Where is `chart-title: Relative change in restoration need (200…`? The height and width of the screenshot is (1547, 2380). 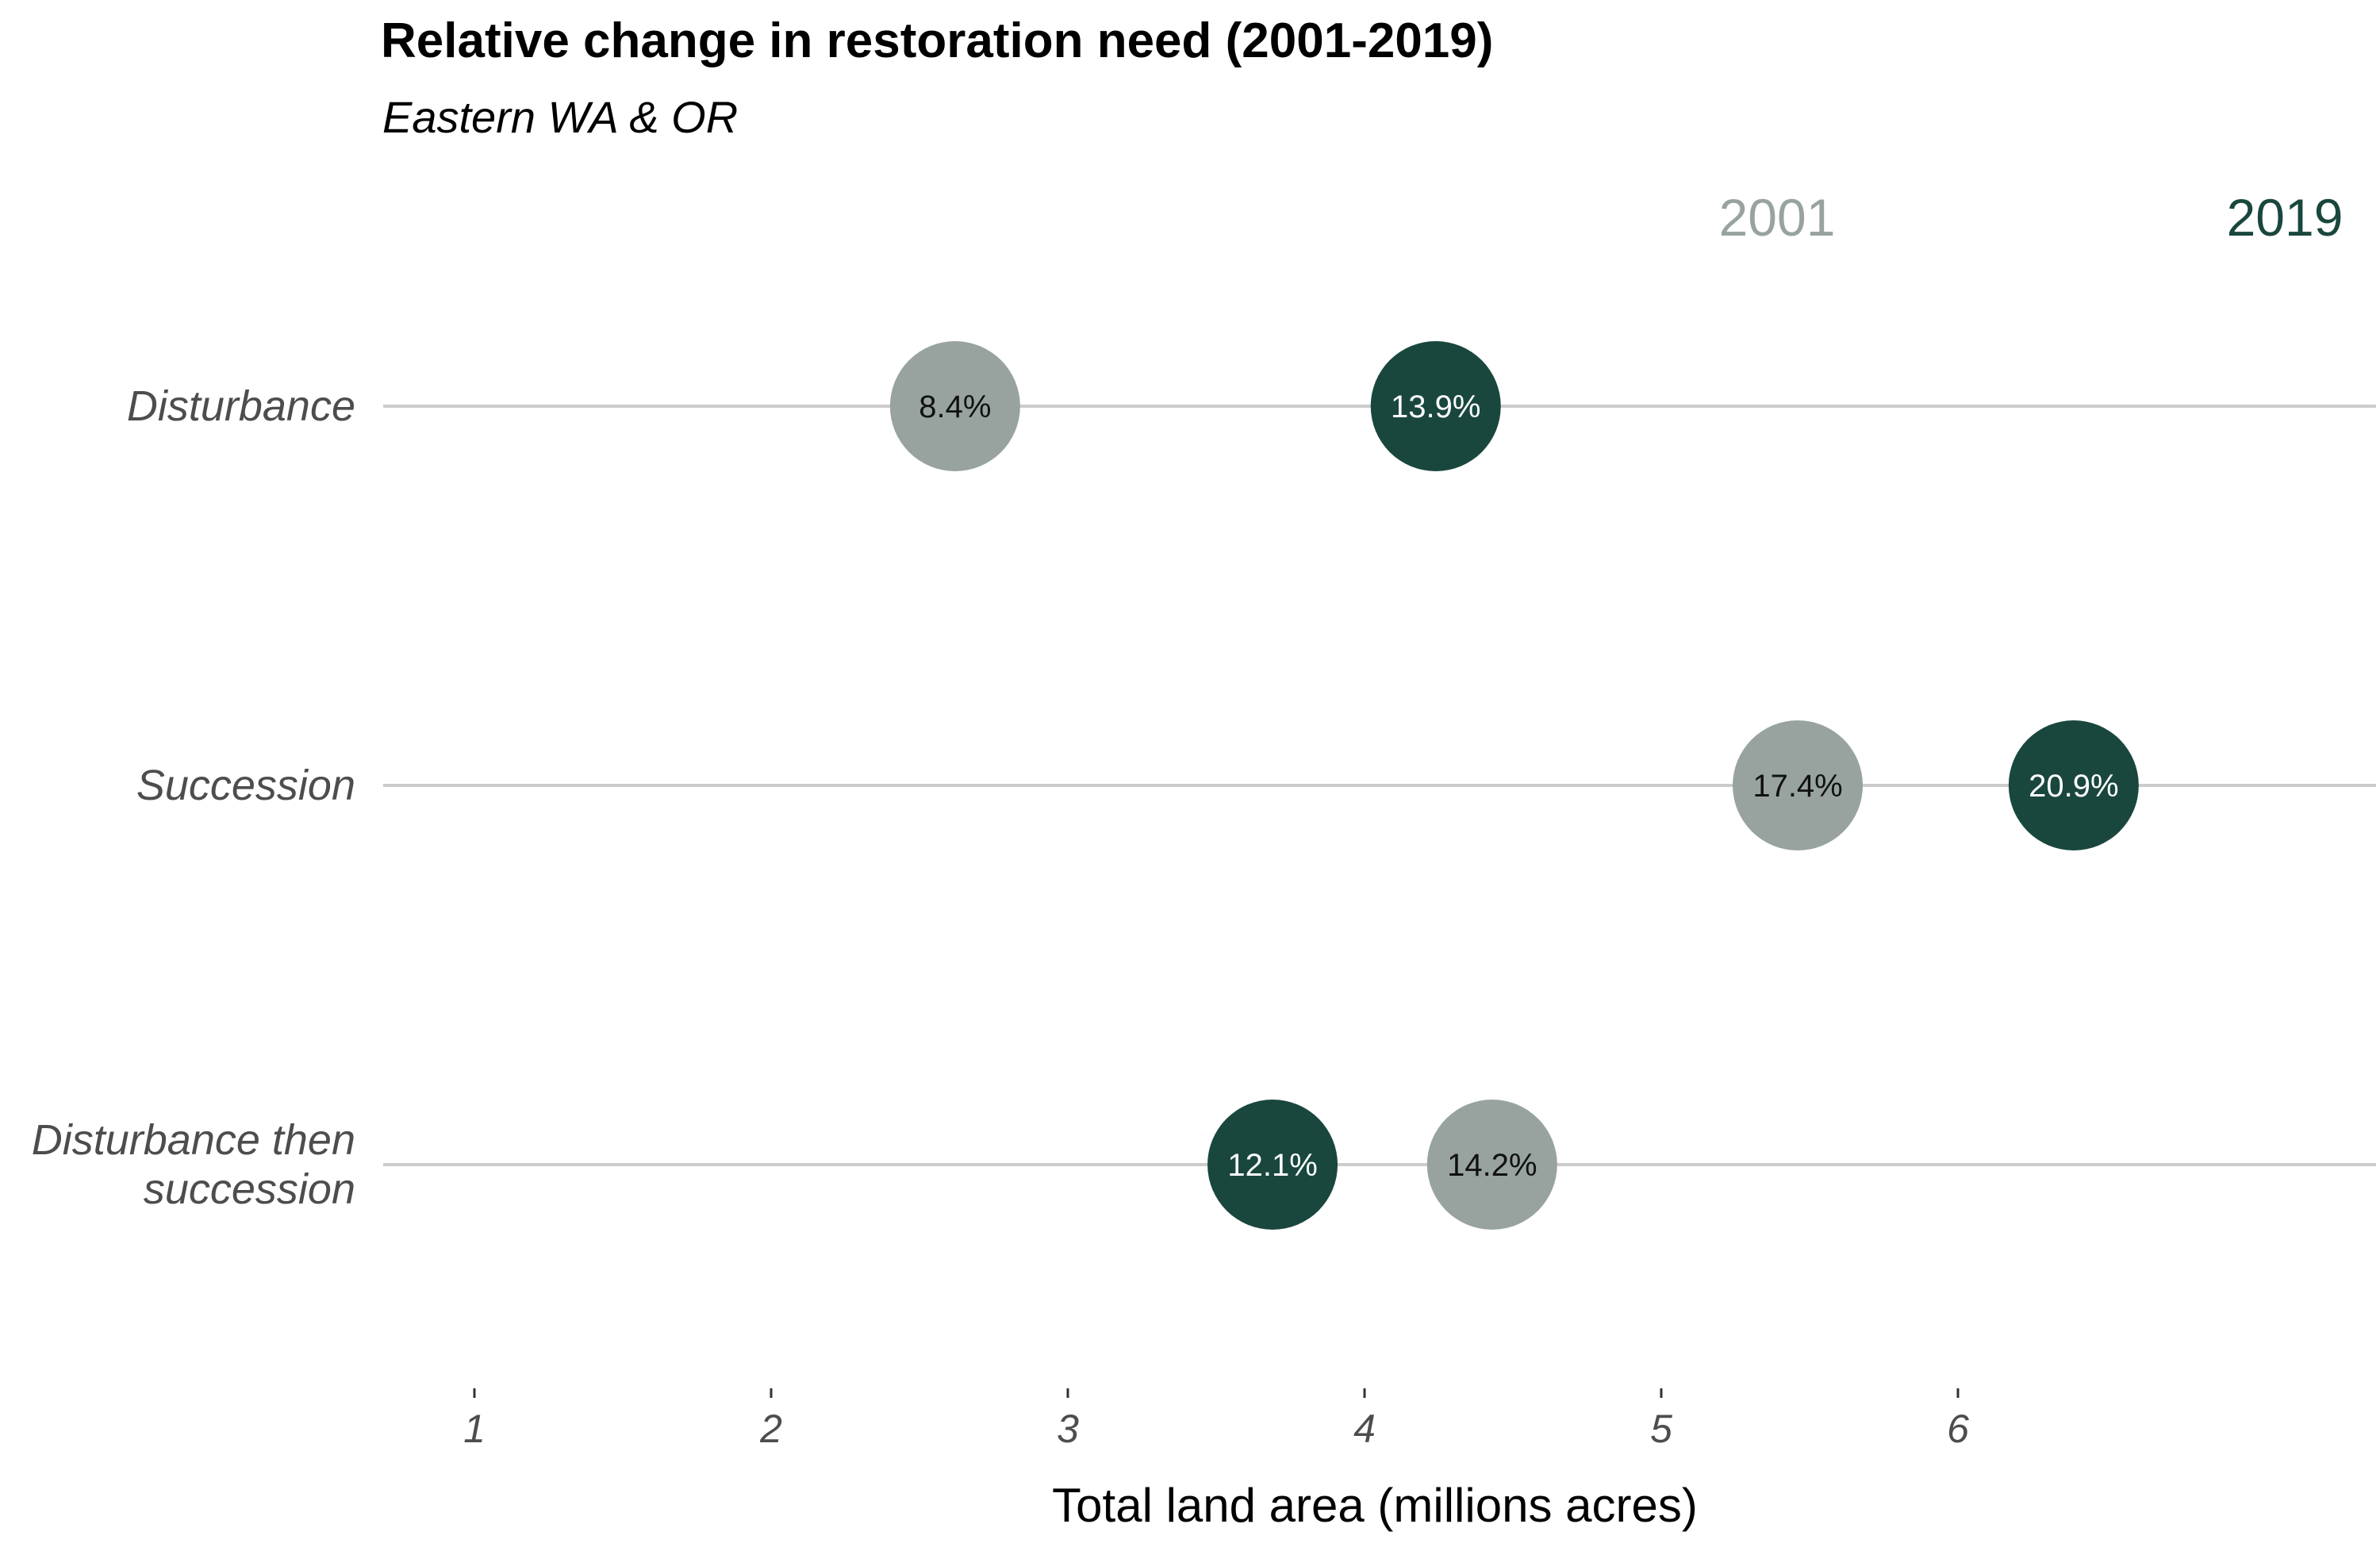 chart-title: Relative change in restoration need (200… is located at coordinates (937, 40).